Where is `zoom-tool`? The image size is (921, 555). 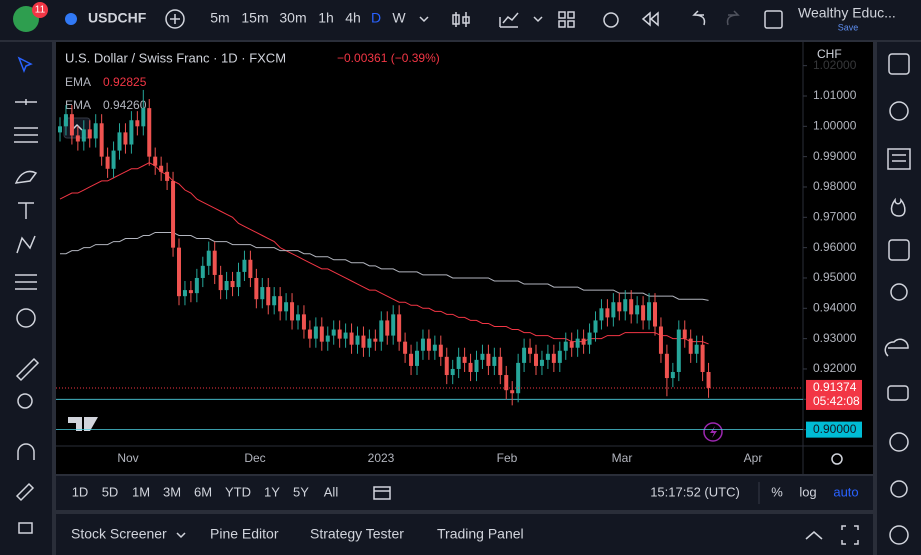 zoom-tool is located at coordinates (25, 401).